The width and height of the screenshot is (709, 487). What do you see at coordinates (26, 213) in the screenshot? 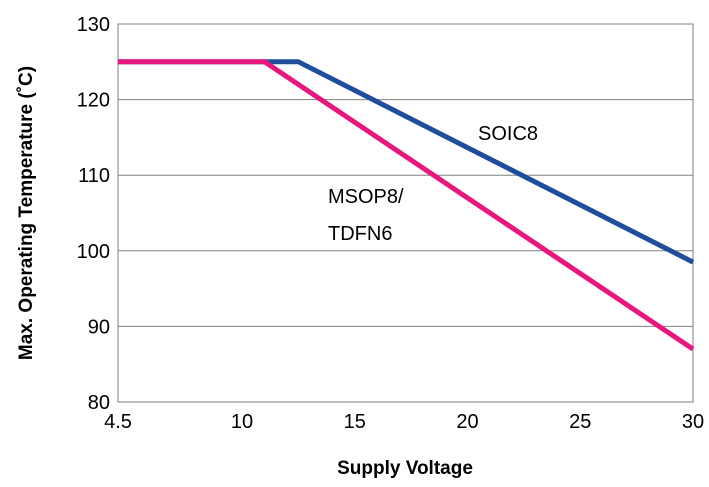
I see `y-axis-title: Max. Operating Temperature (˚C)` at bounding box center [26, 213].